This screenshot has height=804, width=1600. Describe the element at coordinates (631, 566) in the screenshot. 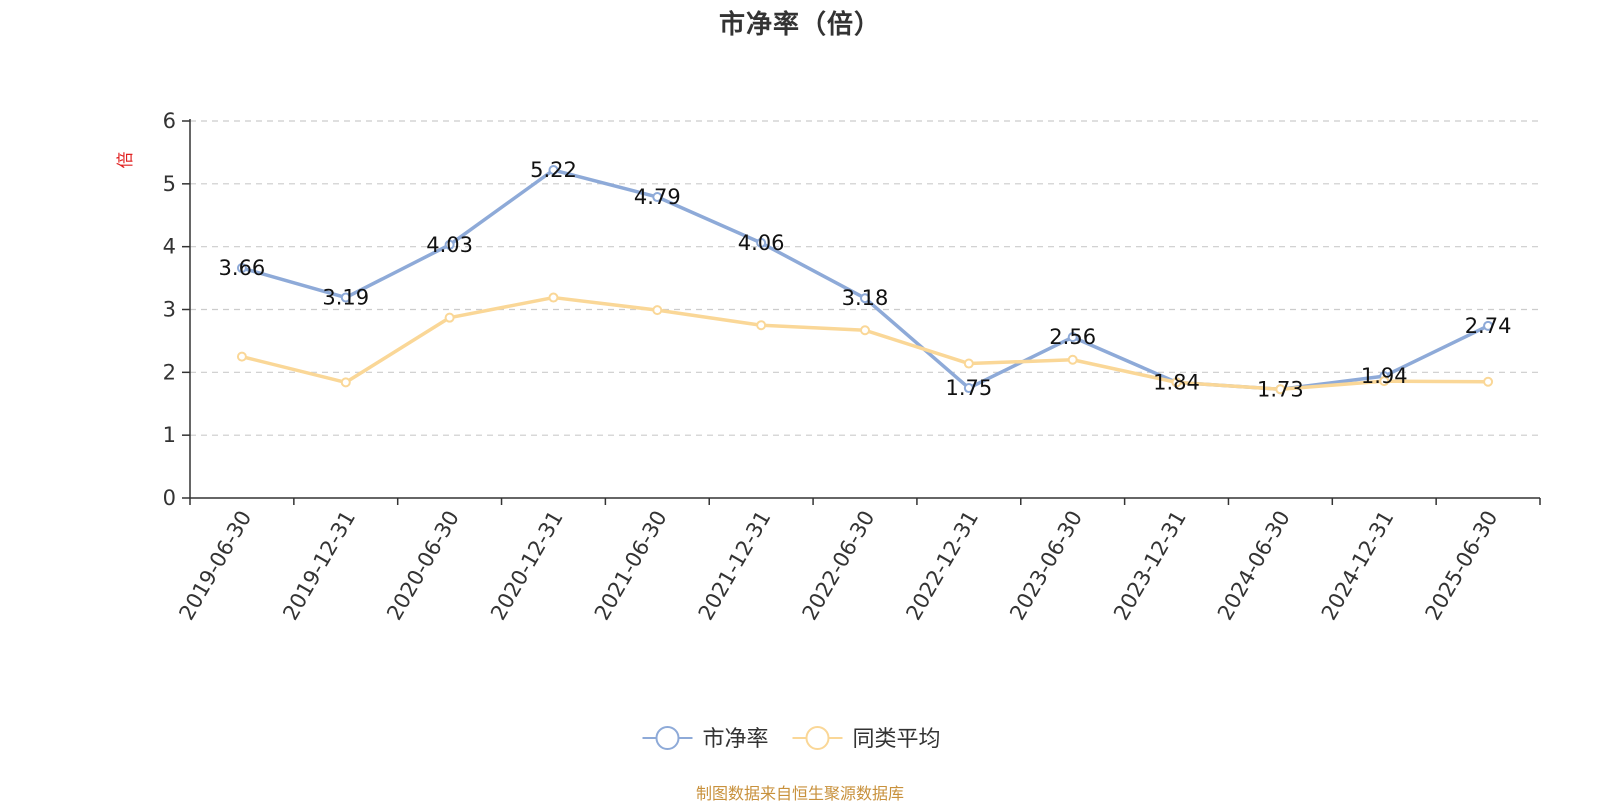

I see `x-tick-label: 2021-06-30` at that location.